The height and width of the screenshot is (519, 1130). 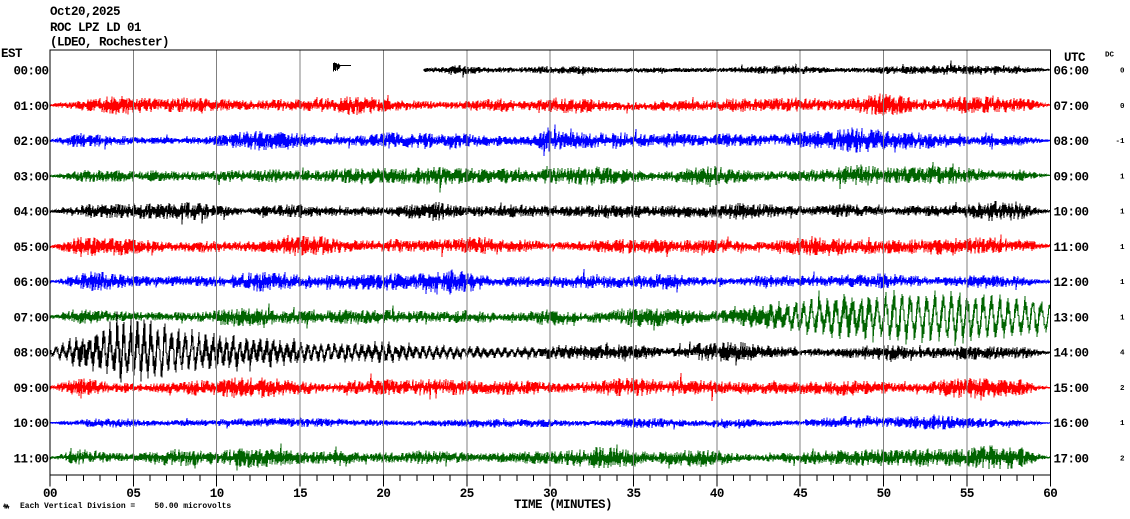 I want to click on svg-text: 50, so click(x=884, y=494).